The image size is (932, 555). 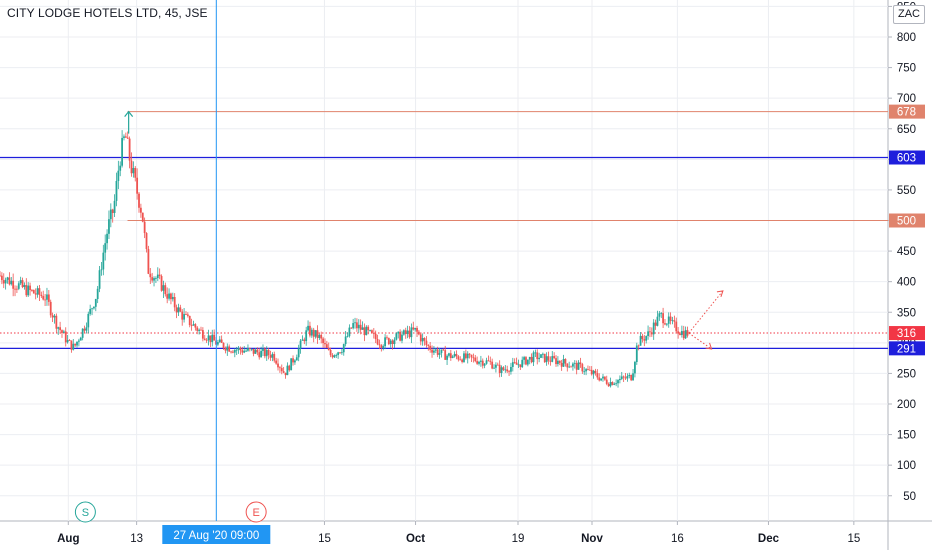 I want to click on time-tick-label: 13, so click(x=136, y=539).